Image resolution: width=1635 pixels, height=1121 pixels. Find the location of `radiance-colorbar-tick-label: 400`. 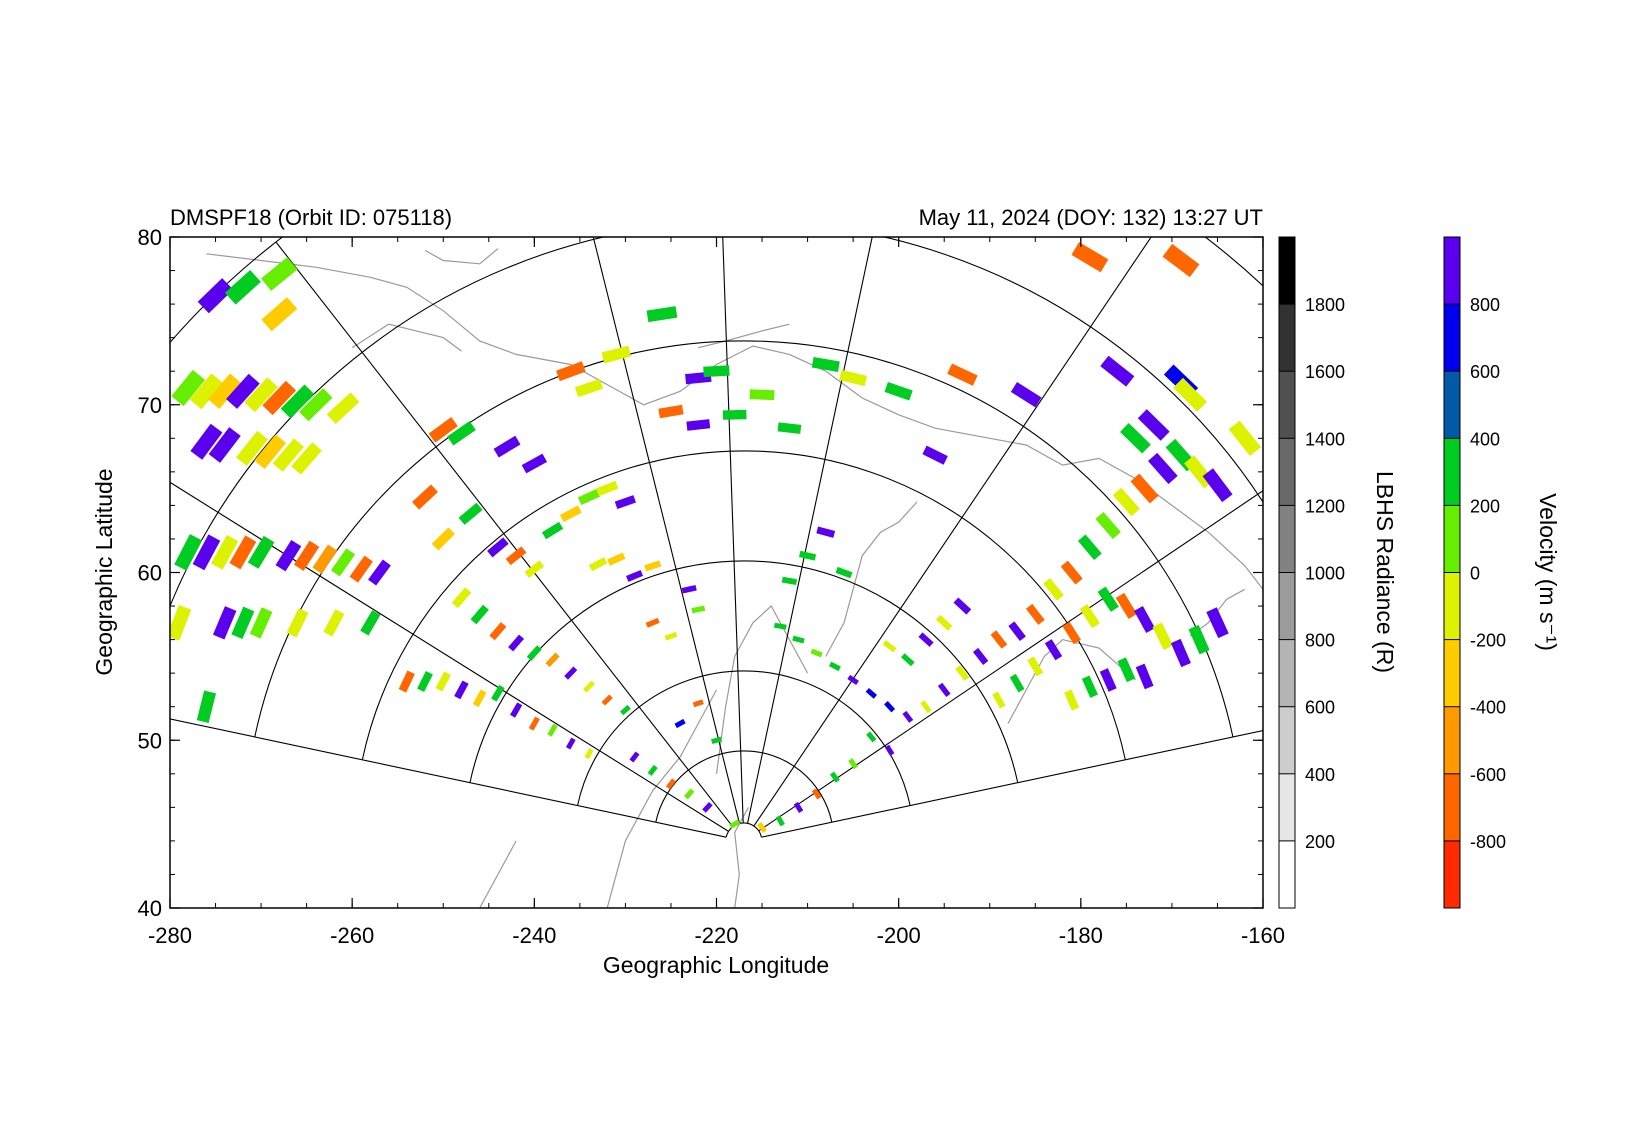

radiance-colorbar-tick-label: 400 is located at coordinates (1320, 775).